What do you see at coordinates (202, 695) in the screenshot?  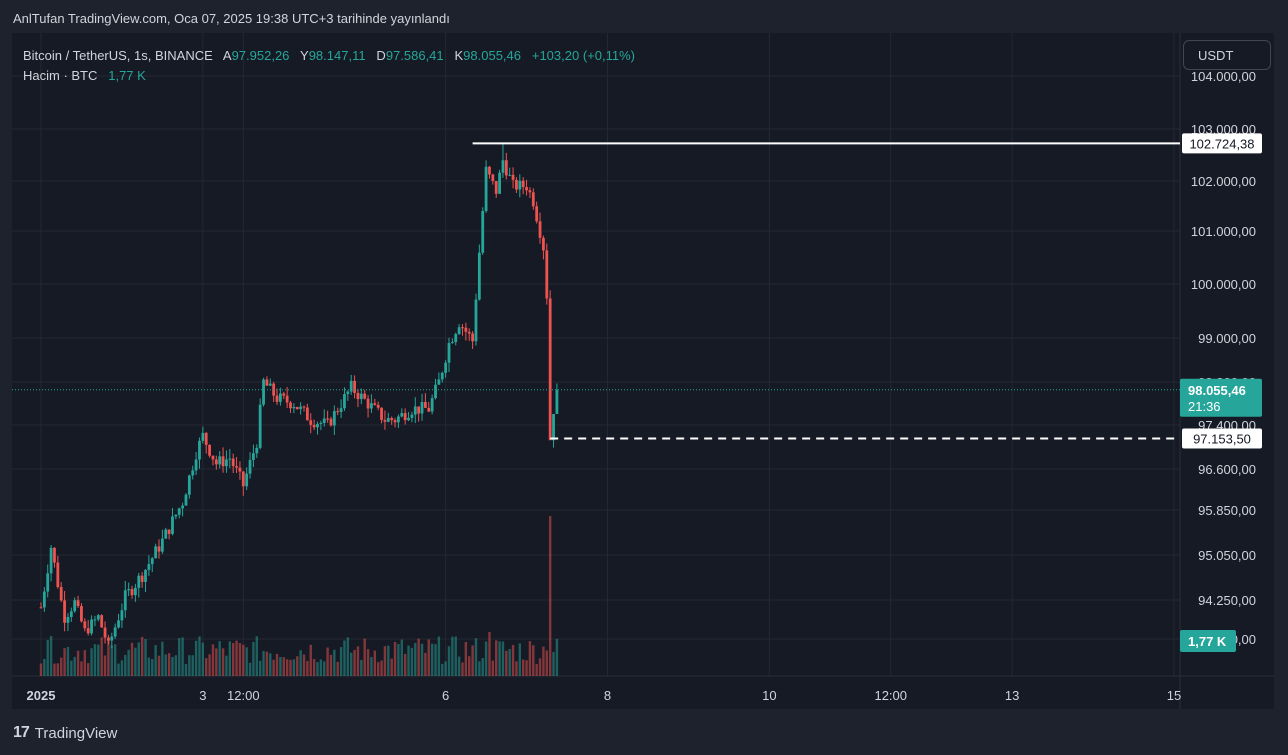 I see `time-tick-label: 3` at bounding box center [202, 695].